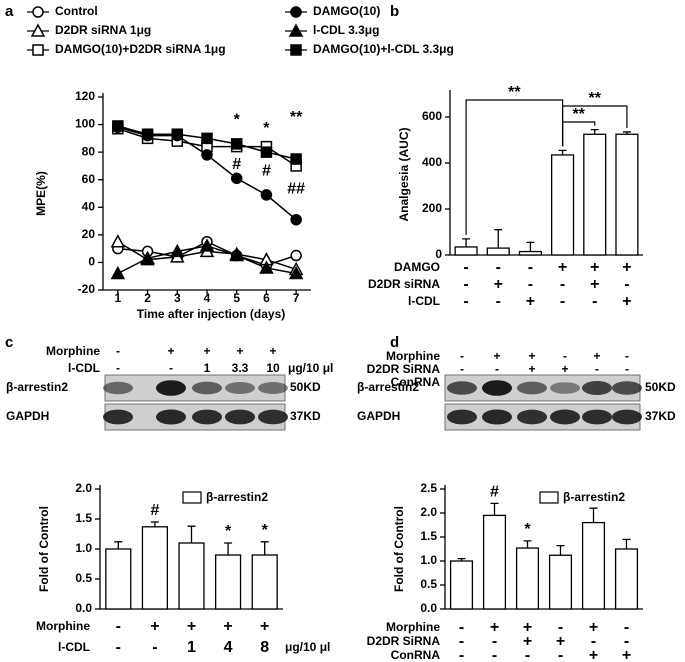 This screenshot has height=662, width=685. What do you see at coordinates (89, 179) in the screenshot?
I see `y-tick-label: 60` at bounding box center [89, 179].